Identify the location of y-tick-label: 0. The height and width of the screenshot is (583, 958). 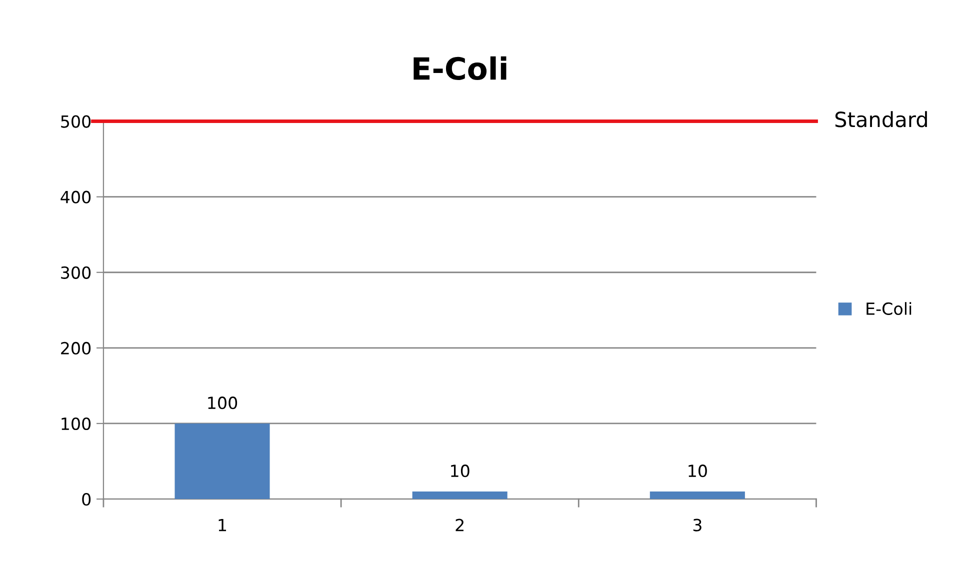
(86, 499).